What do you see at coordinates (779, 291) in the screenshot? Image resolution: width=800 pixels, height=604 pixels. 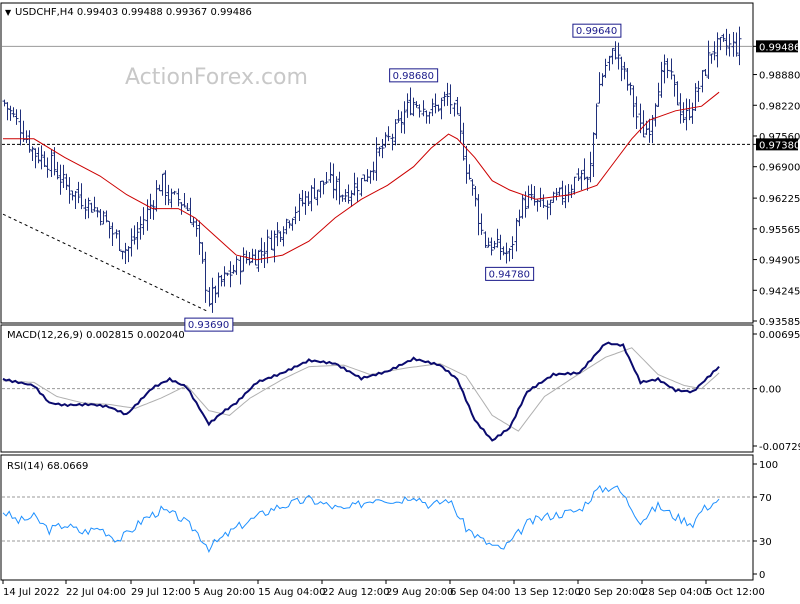 I see `price-axis-label: 0.94245` at bounding box center [779, 291].